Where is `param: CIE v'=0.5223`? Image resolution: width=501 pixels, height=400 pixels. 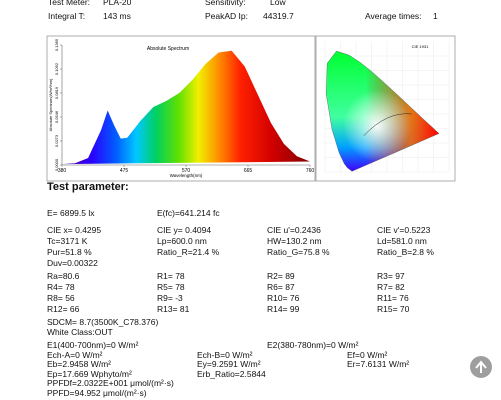 param: CIE v'=0.5223 is located at coordinates (404, 230).